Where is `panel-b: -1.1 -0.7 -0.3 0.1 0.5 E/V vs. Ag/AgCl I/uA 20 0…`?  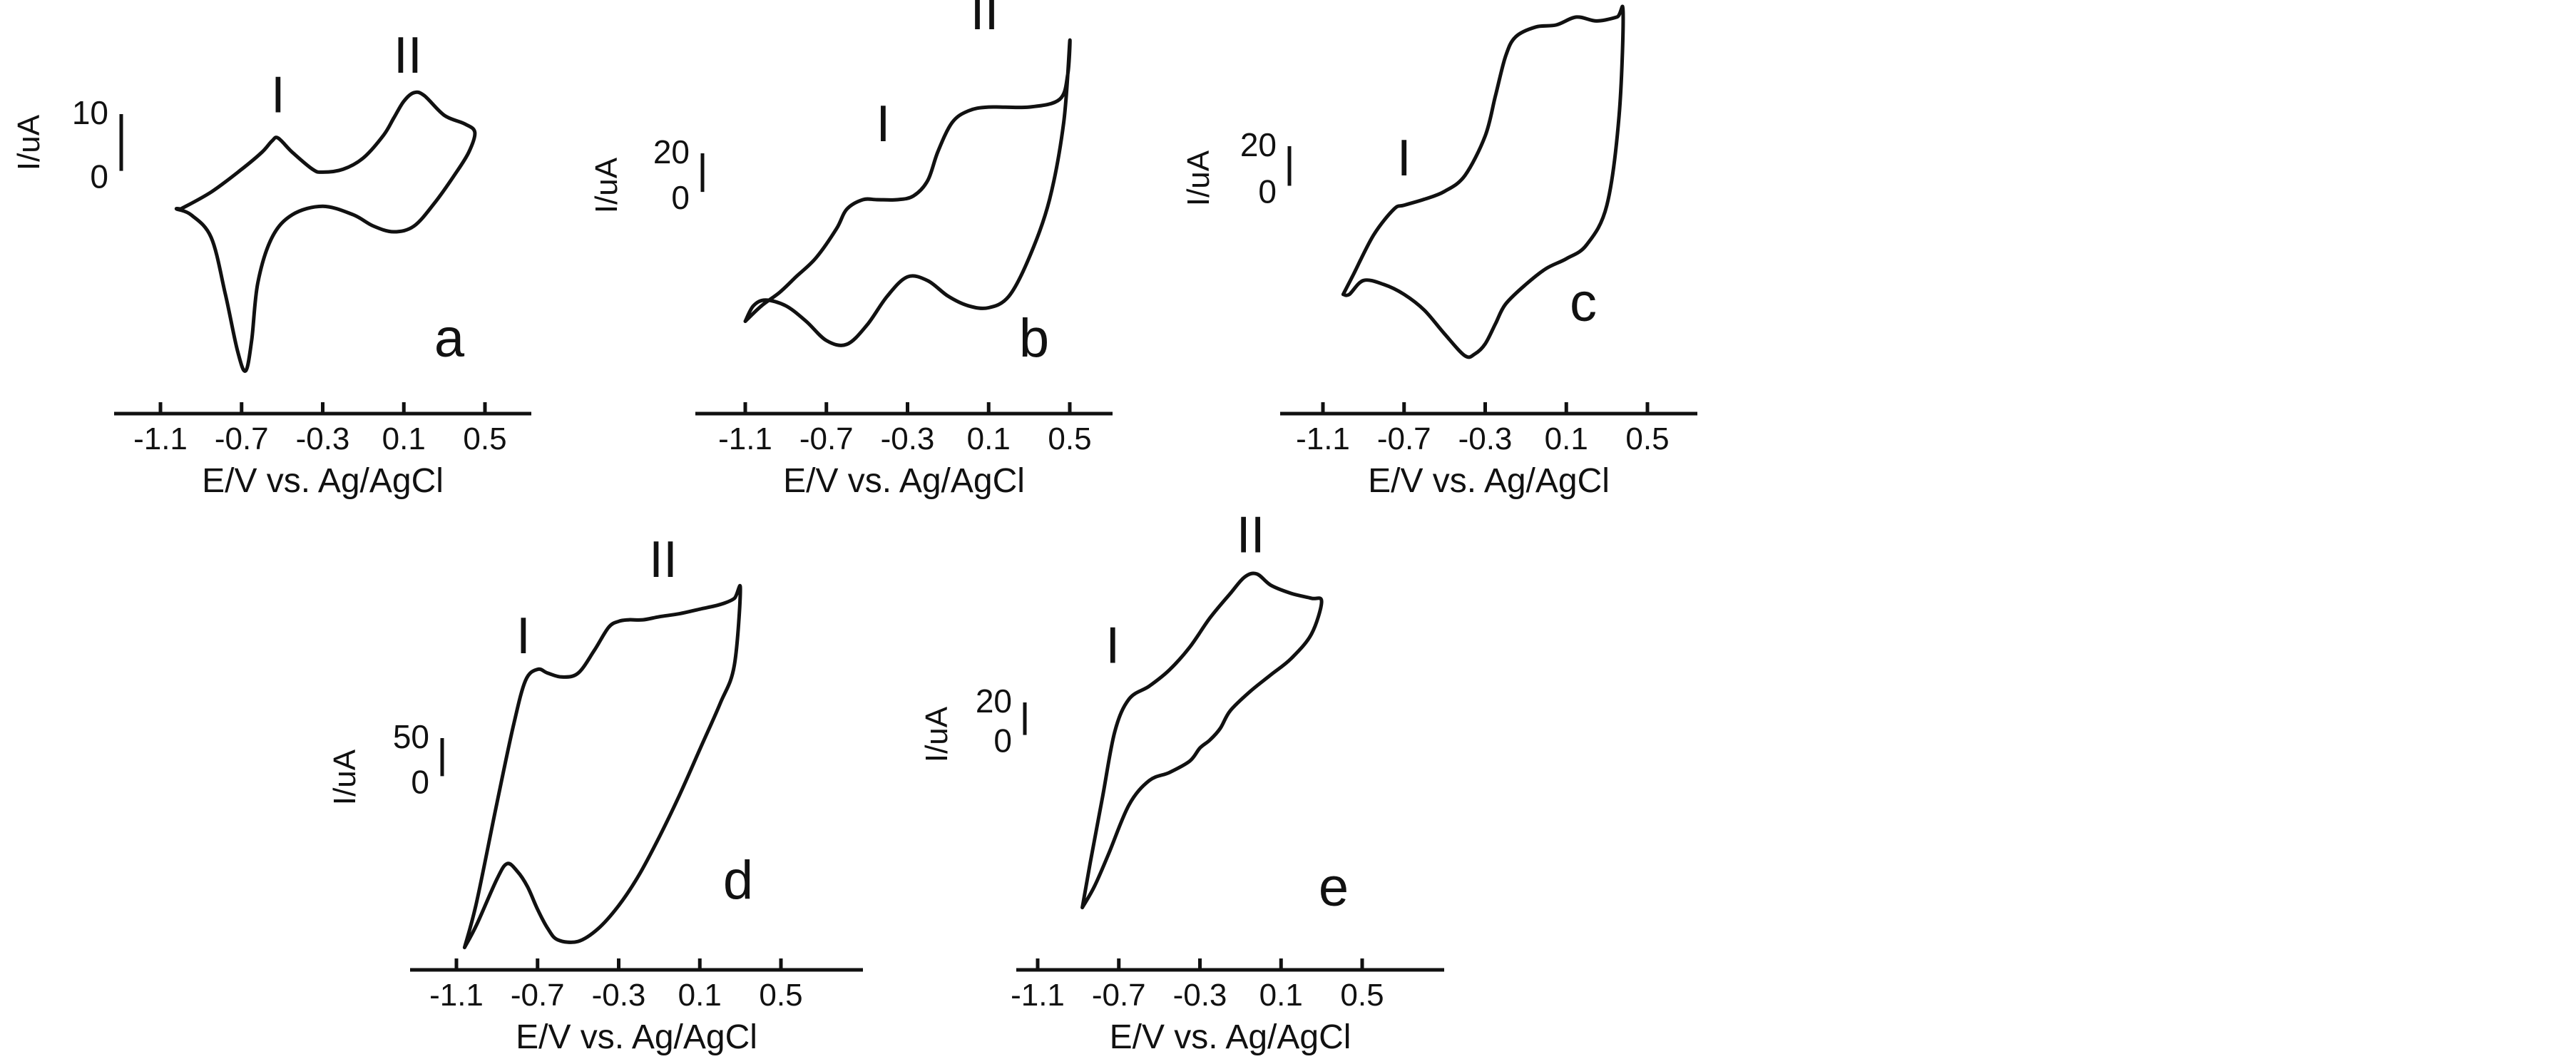 panel-b: -1.1 -0.7 -0.3 0.1 0.5 E/V vs. Ag/AgCl I/uA 20 0… is located at coordinates (851, 250).